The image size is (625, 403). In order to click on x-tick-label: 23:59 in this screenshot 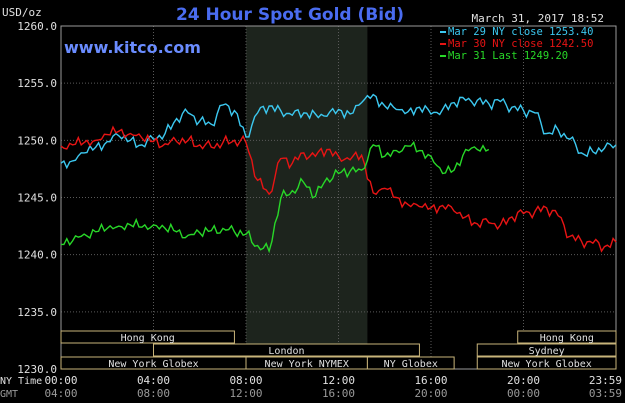, I will do `click(605, 380)`.